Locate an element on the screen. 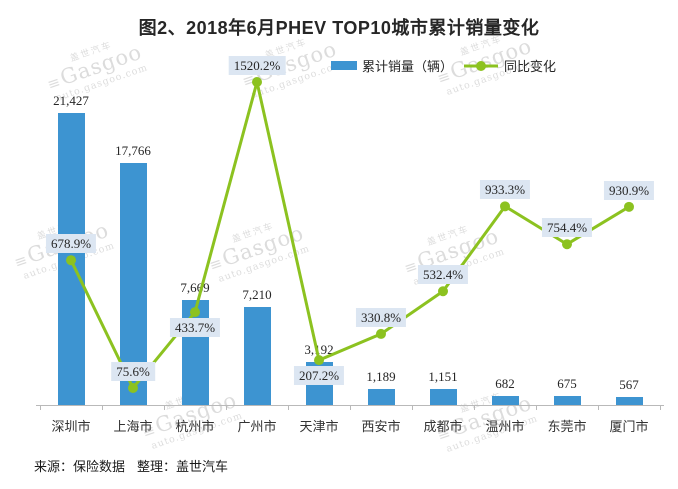 Image resolution: width=678 pixels, height=489 pixels. source-note: 来源：保险数据 整理：盖世汽车 is located at coordinates (131, 465).